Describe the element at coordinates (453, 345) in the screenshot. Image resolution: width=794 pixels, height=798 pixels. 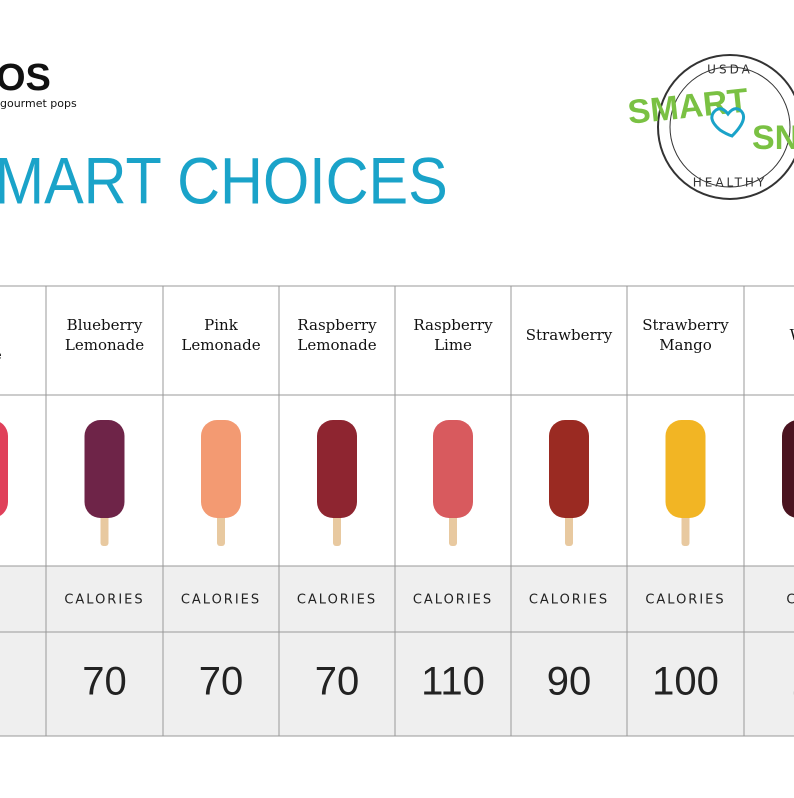
I see `flavor-name: Lime` at that location.